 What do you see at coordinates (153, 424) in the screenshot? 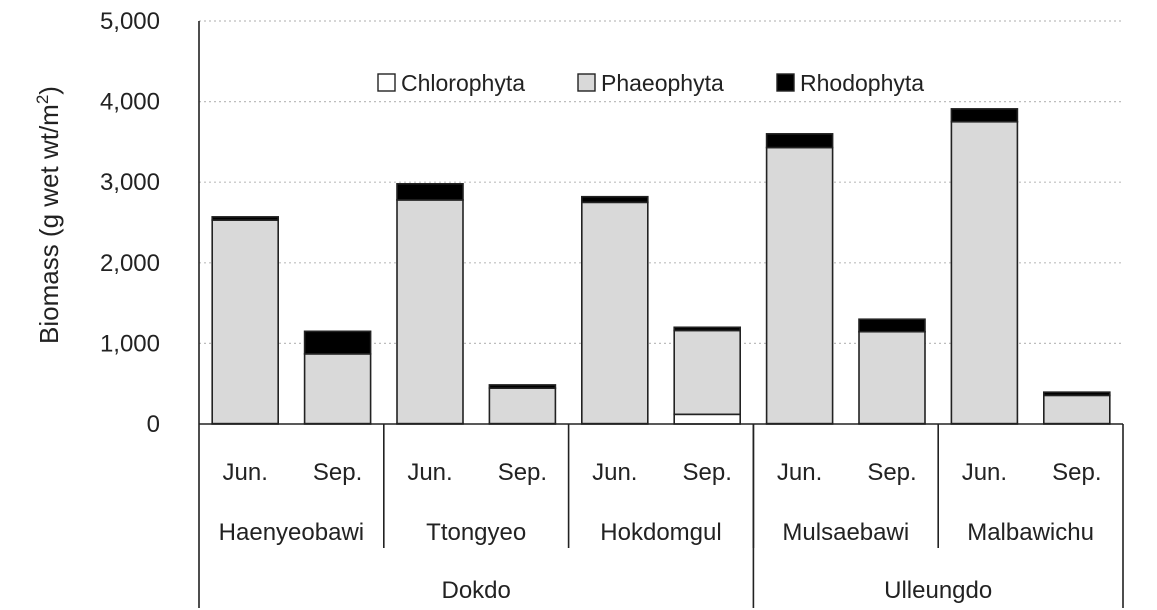
I see `y-tick-label: 0` at bounding box center [153, 424].